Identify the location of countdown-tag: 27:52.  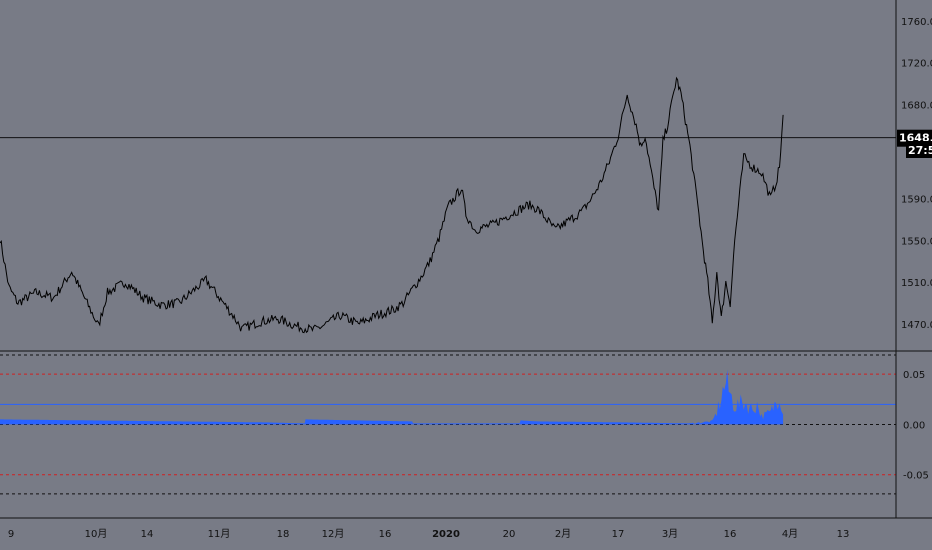
(919, 149).